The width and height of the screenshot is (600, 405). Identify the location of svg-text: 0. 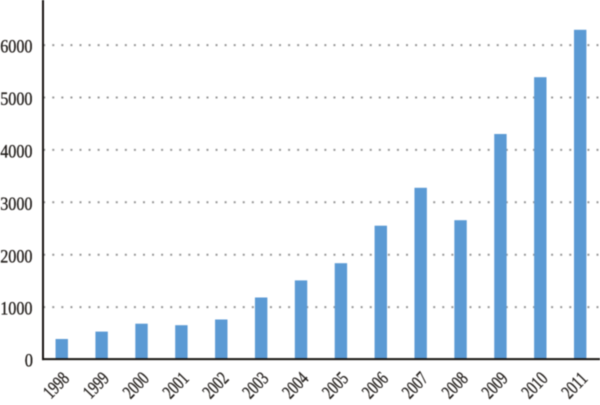
(29, 361).